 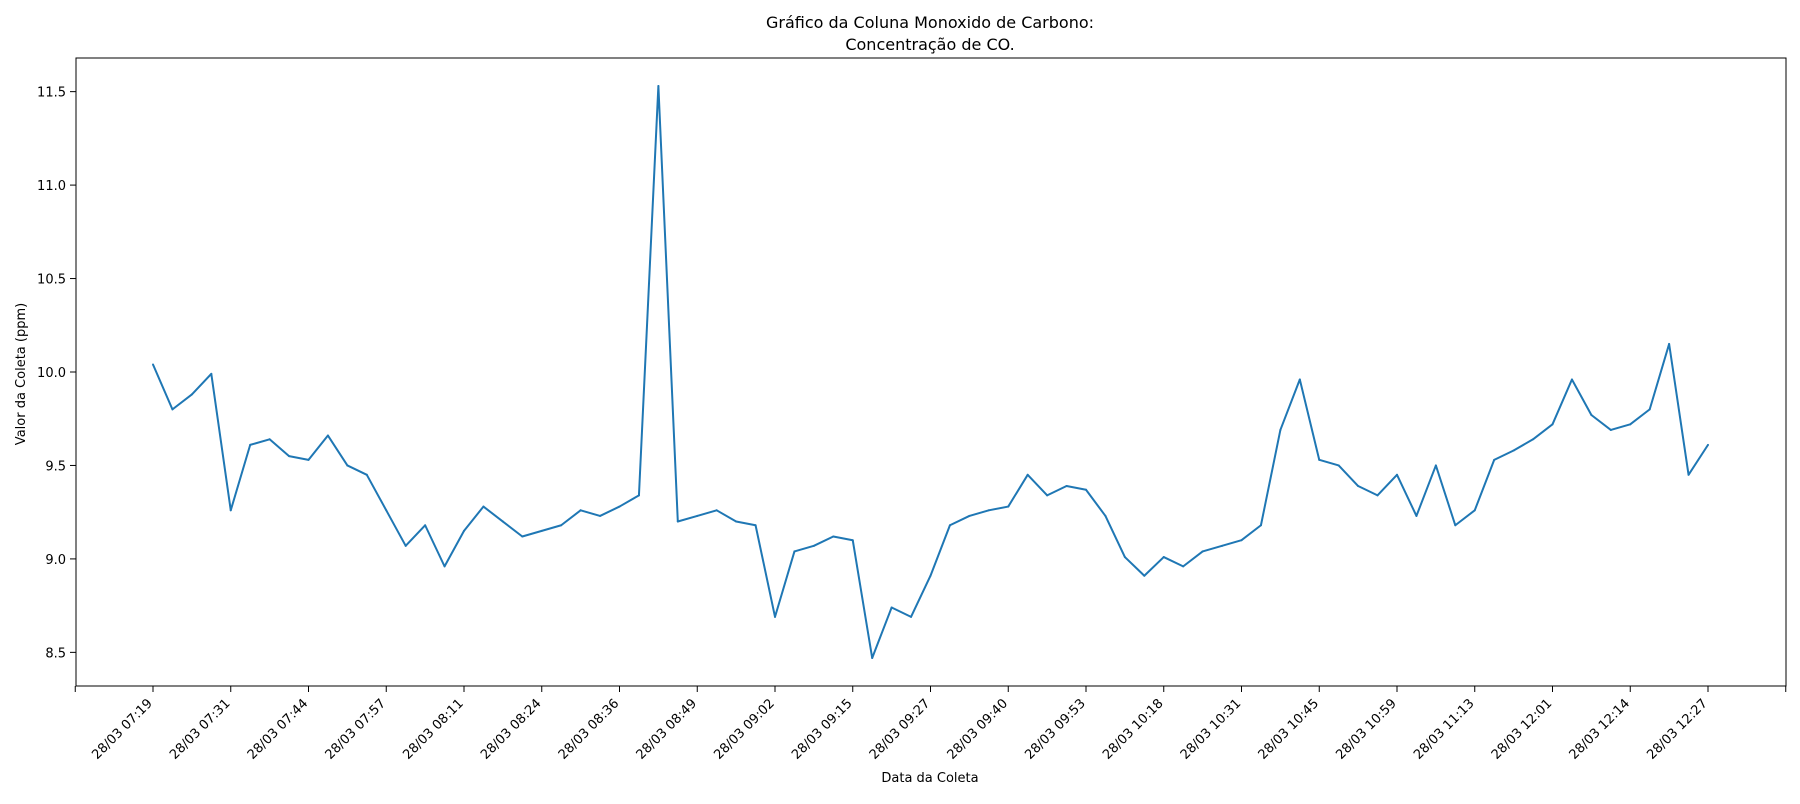 What do you see at coordinates (822, 729) in the screenshot?
I see `x-tick-label: 28/03 09:15` at bounding box center [822, 729].